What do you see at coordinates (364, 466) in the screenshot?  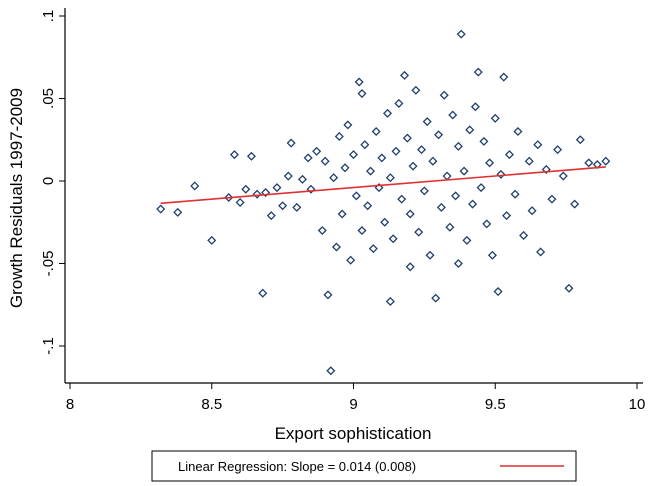 I see `legend: Linear Regression: Slope = 0.014 (0.008)` at bounding box center [364, 466].